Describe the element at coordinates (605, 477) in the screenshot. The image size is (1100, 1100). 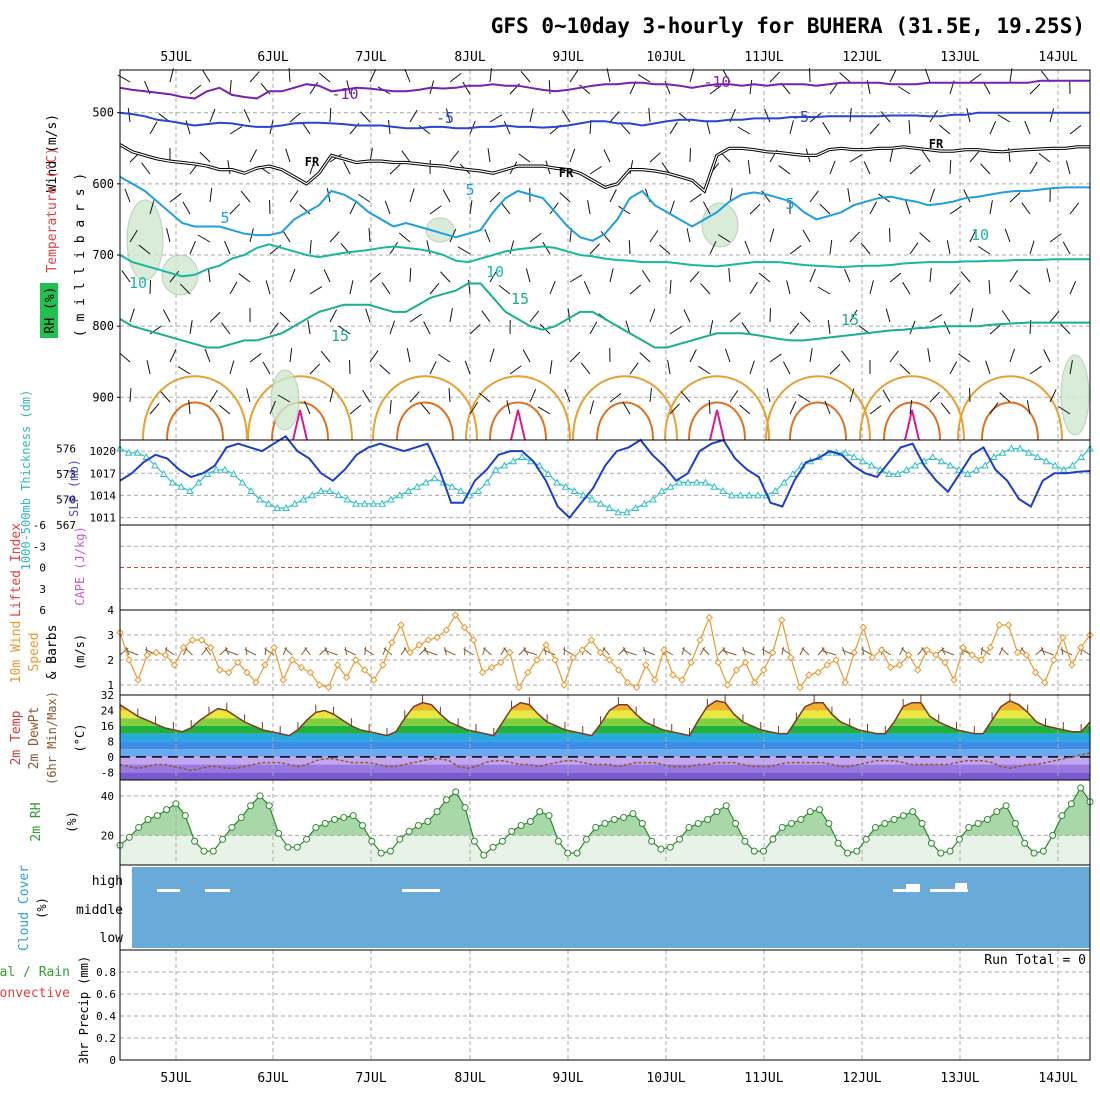
I see `slp-line` at that location.